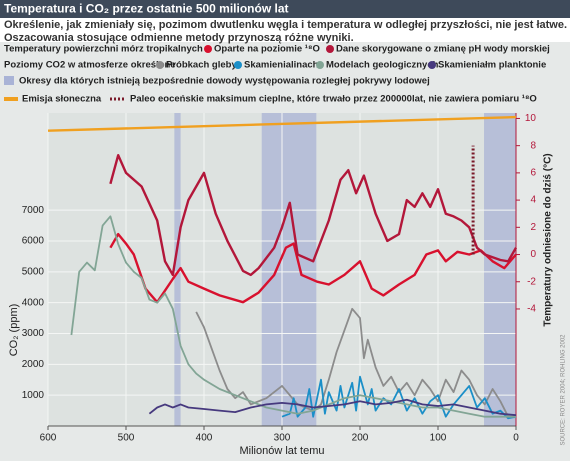  I want to click on x-tick-label: 100, so click(438, 438).